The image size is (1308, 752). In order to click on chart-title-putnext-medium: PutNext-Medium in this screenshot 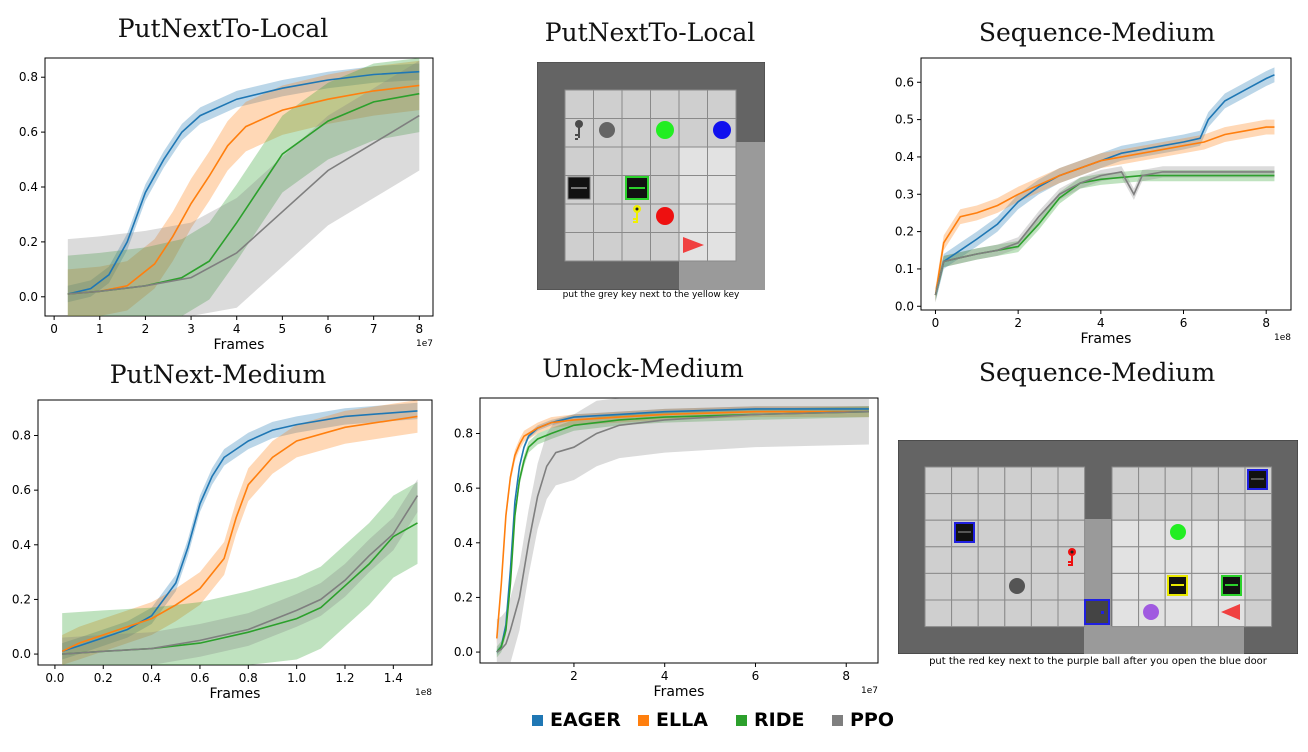, I will do `click(218, 374)`.